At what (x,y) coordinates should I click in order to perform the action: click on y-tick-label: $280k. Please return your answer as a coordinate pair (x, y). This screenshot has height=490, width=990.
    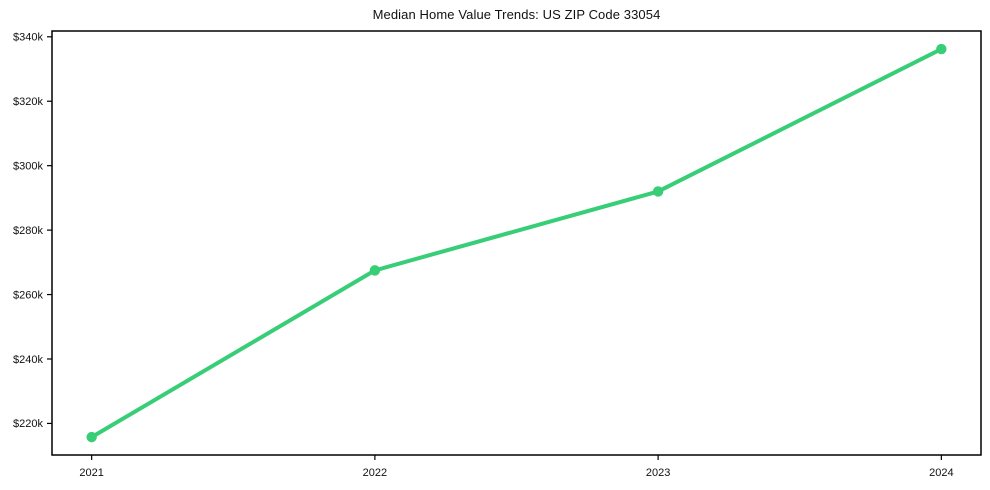
    Looking at the image, I should click on (28, 231).